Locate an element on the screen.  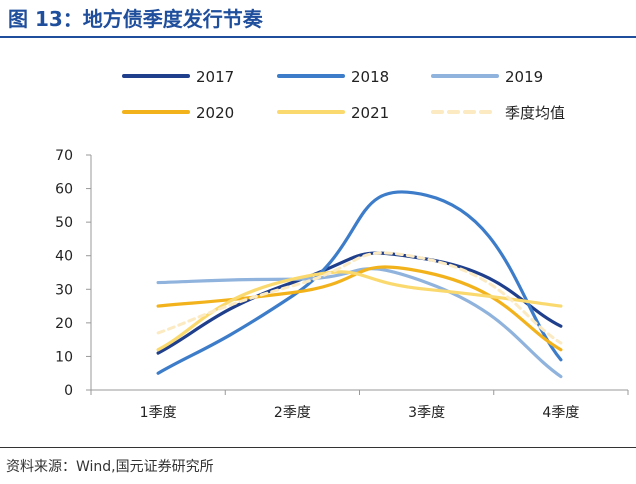
chart-title: 图 13：地方债季度发行节奏 is located at coordinates (135, 19).